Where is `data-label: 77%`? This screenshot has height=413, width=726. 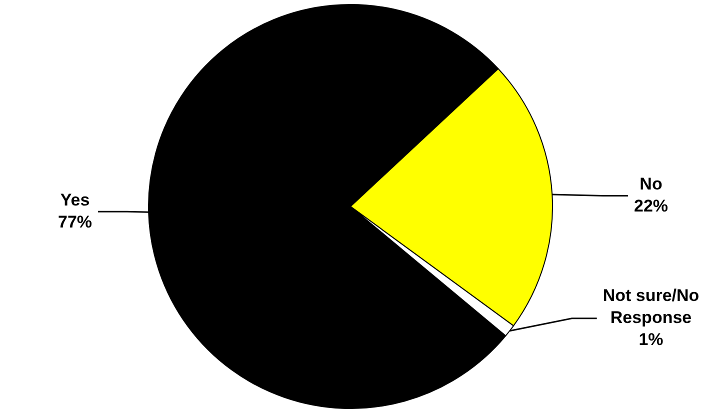
data-label: 77% is located at coordinates (75, 222).